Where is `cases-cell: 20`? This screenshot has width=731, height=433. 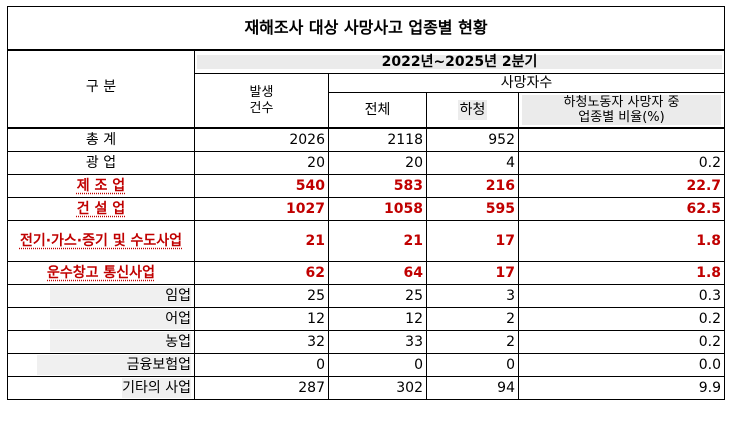 cases-cell: 20 is located at coordinates (261, 163).